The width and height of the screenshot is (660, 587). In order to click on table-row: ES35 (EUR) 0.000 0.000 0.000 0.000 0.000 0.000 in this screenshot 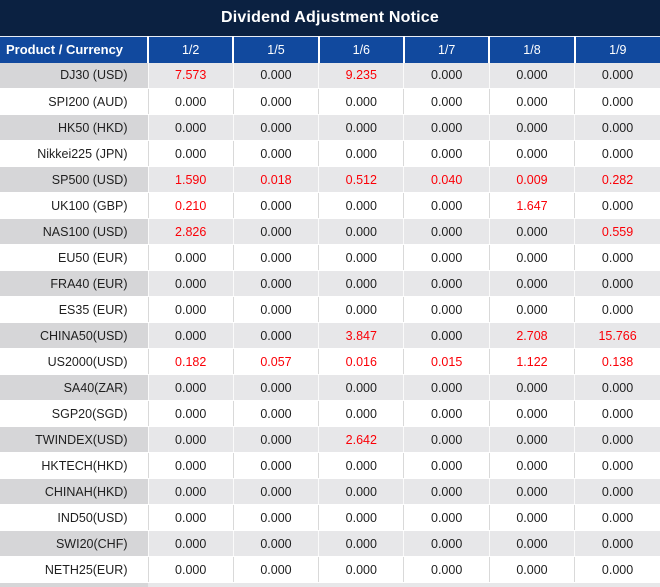, I will do `click(330, 309)`.